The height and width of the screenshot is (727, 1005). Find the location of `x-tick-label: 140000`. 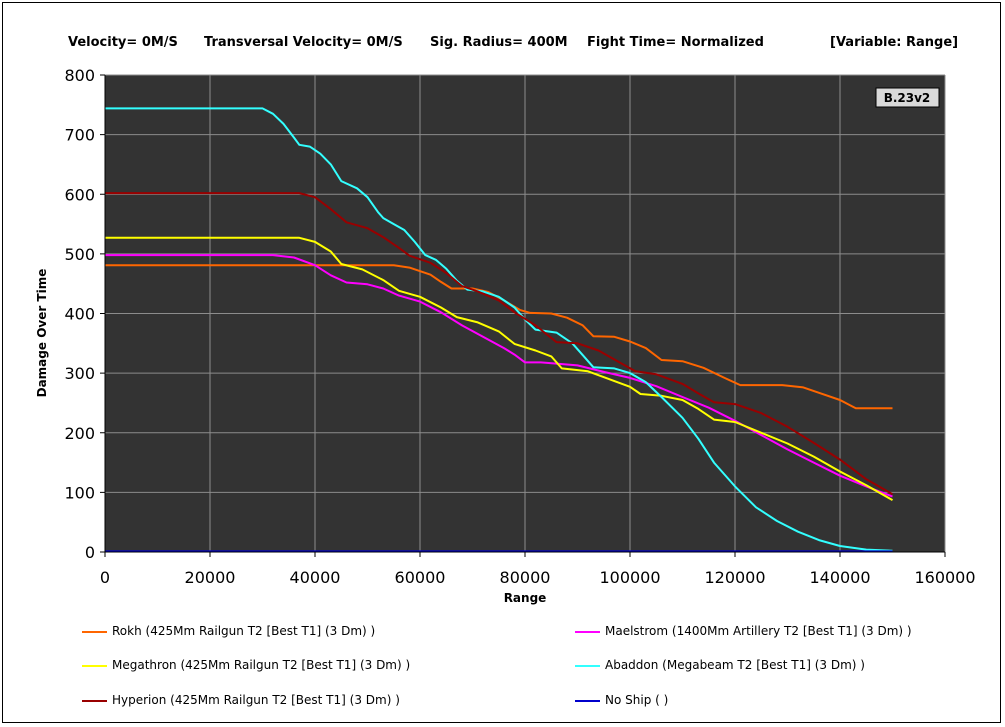

x-tick-label: 140000 is located at coordinates (839, 577).